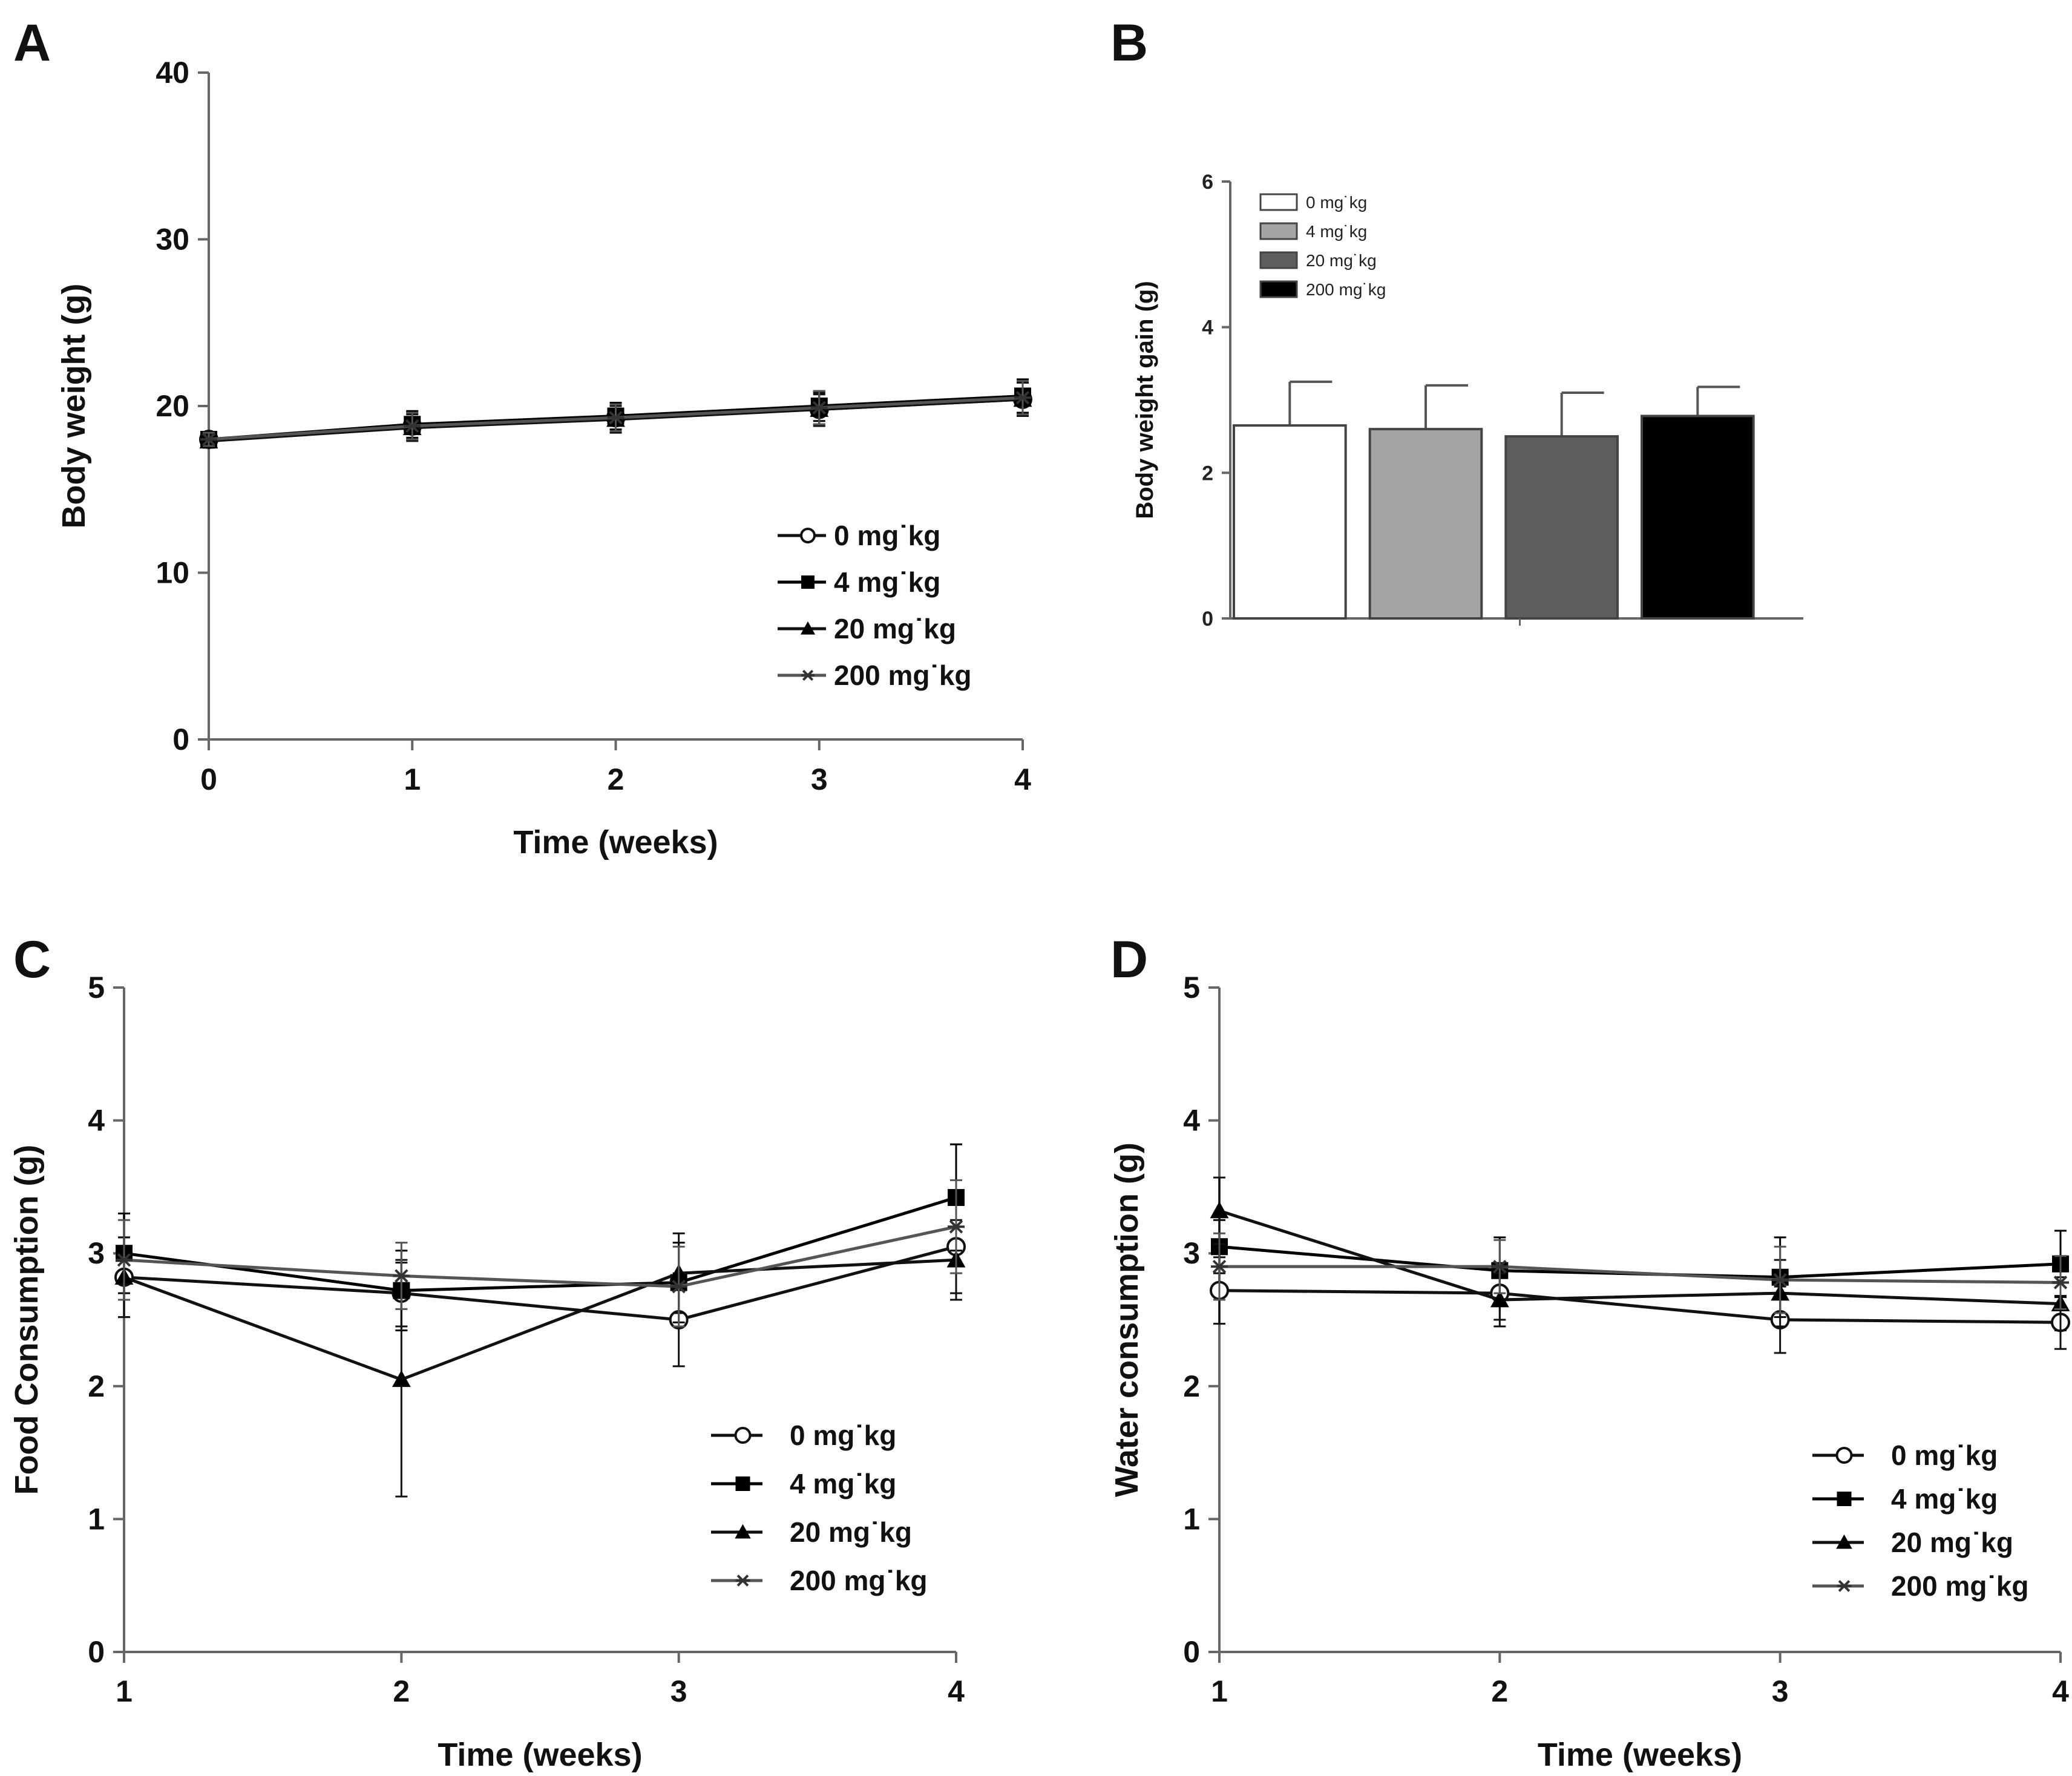 This screenshot has width=2072, height=1776. Describe the element at coordinates (1921, 1521) in the screenshot. I see `legend: 0 mg˙kg 4 mg˙kg 20 mg˙kg 200 mg˙kg` at that location.